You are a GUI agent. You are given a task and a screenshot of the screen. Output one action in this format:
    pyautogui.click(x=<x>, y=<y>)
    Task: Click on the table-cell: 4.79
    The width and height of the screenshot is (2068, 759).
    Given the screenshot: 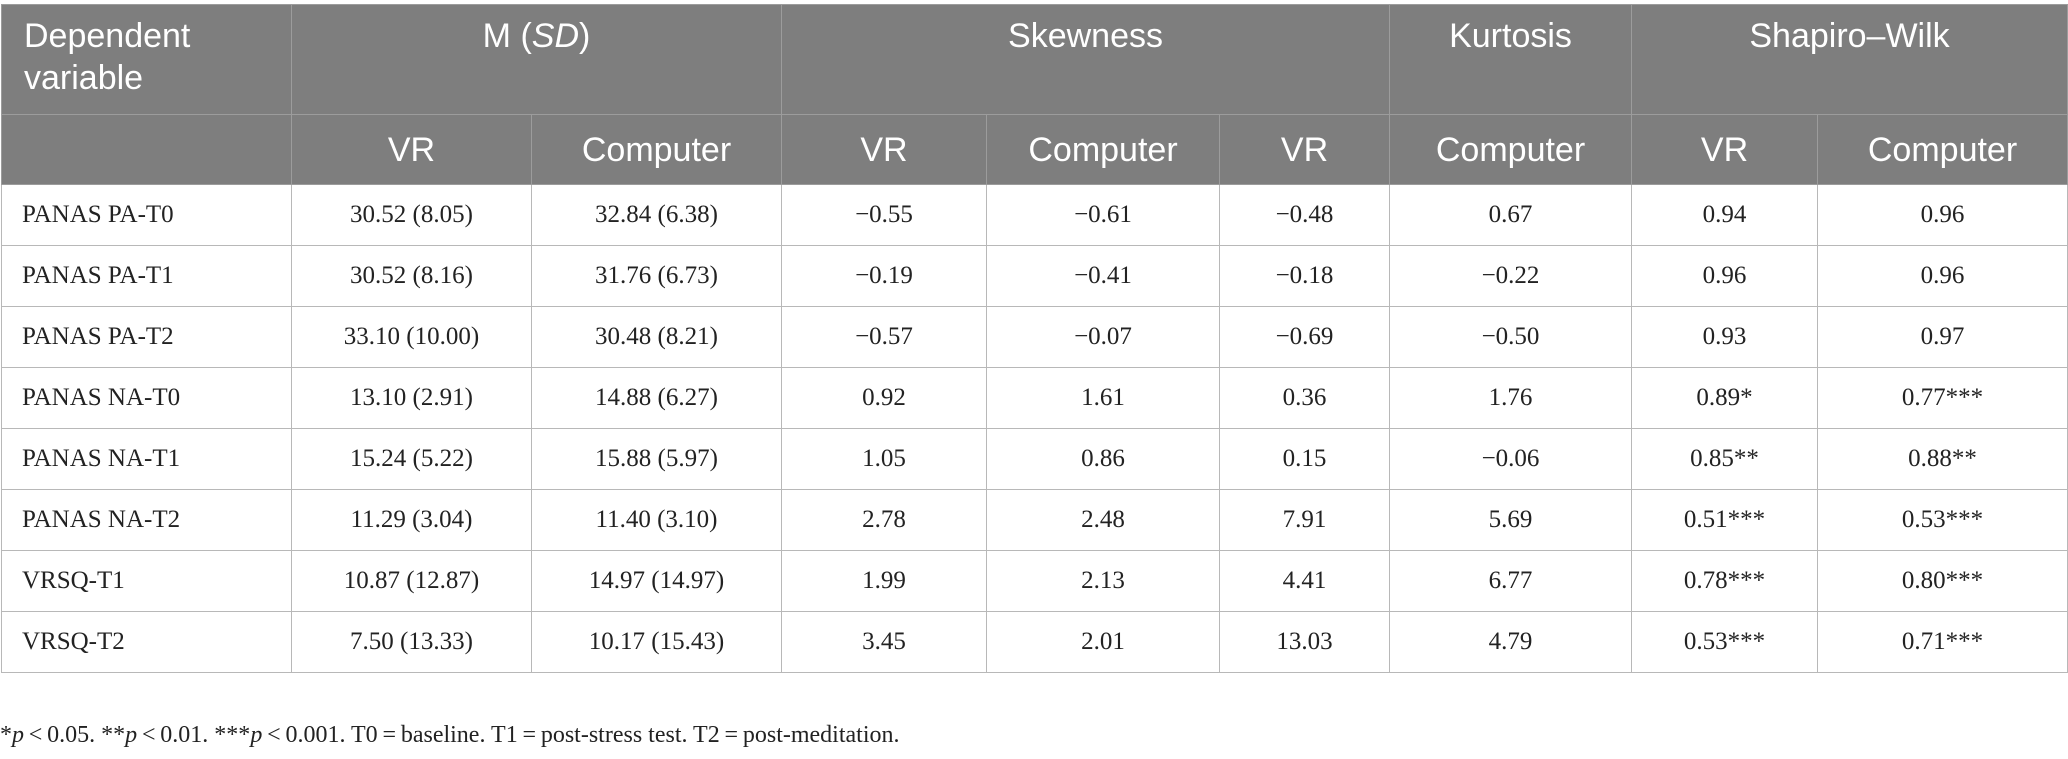 What is the action you would take?
    pyautogui.click(x=1511, y=642)
    